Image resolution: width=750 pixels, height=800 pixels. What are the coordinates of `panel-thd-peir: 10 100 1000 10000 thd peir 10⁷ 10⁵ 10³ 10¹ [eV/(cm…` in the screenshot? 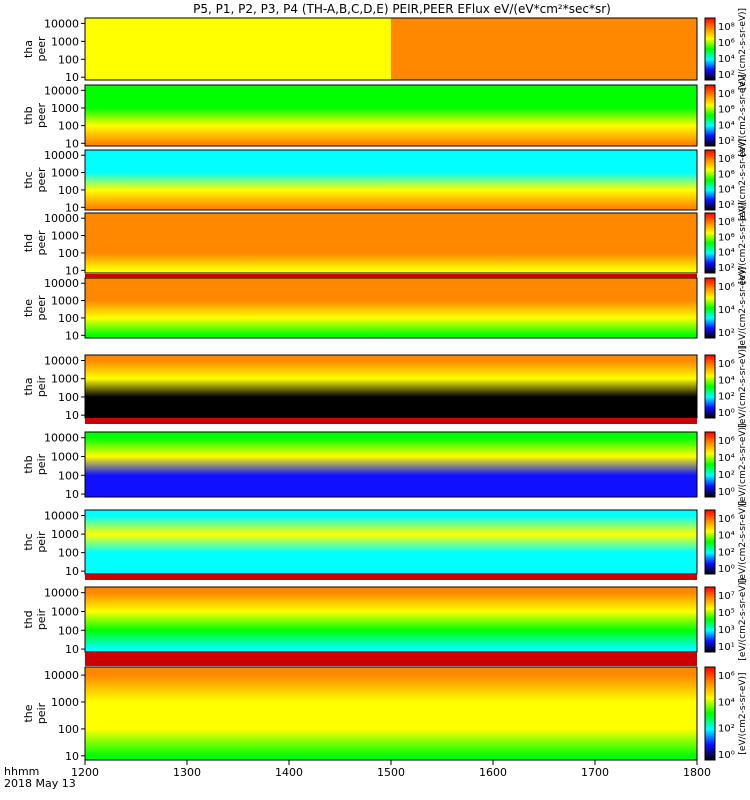 It's located at (385, 619).